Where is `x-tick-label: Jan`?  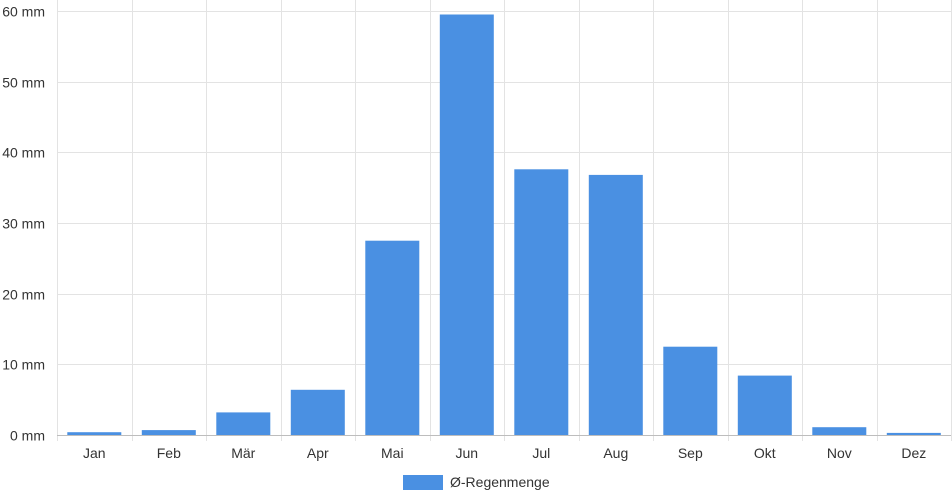 x-tick-label: Jan is located at coordinates (94, 453).